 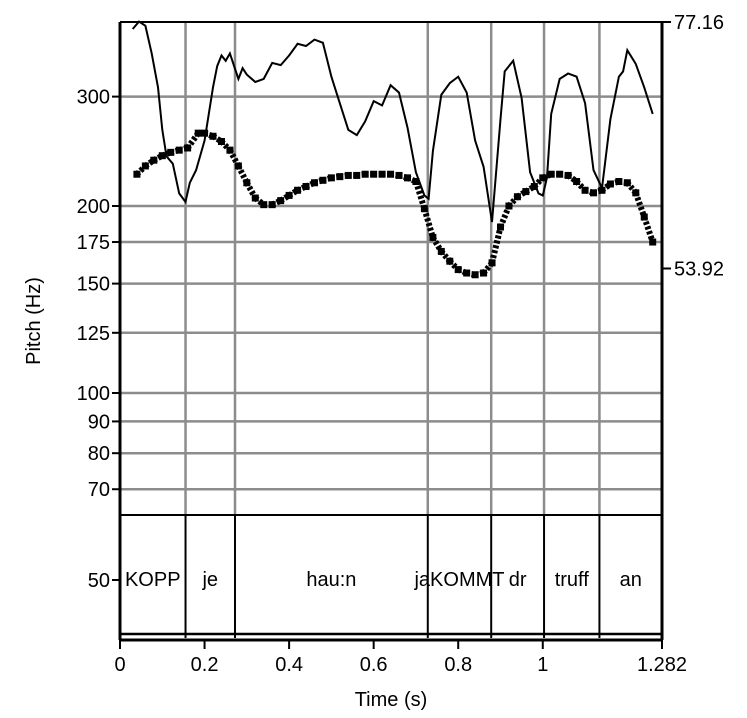 What do you see at coordinates (93, 334) in the screenshot?
I see `y-tick-label: 125` at bounding box center [93, 334].